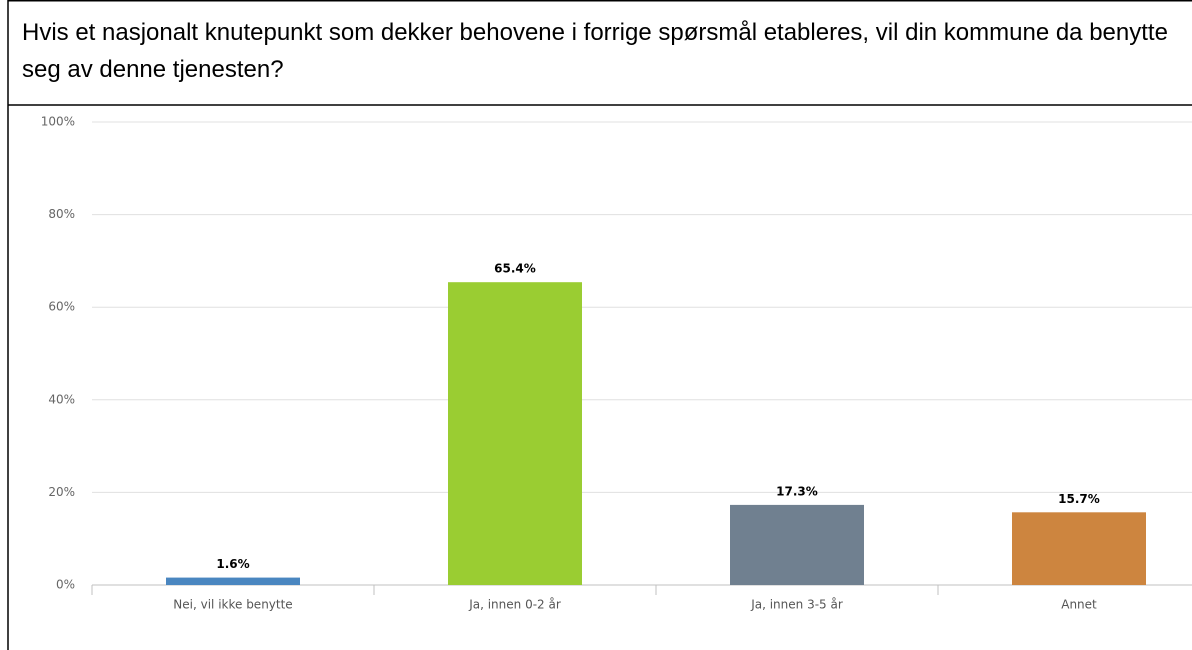 Image resolution: width=1192 pixels, height=650 pixels. What do you see at coordinates (61, 307) in the screenshot?
I see `y-tick-label: 60%` at bounding box center [61, 307].